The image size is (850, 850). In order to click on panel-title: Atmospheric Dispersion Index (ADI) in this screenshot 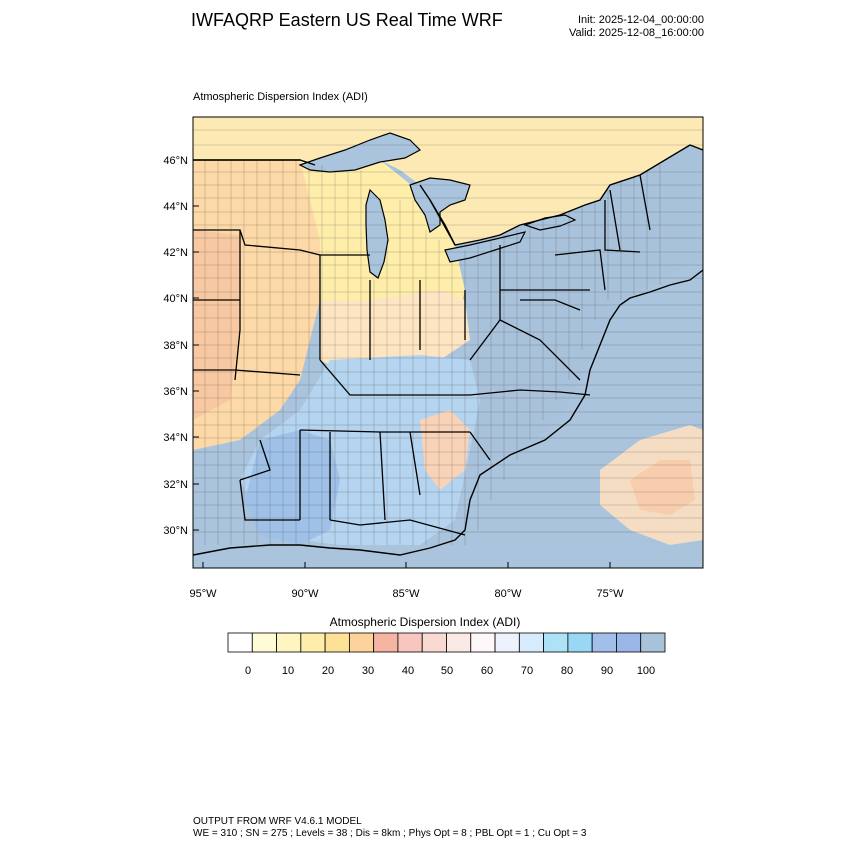, I will do `click(280, 97)`.